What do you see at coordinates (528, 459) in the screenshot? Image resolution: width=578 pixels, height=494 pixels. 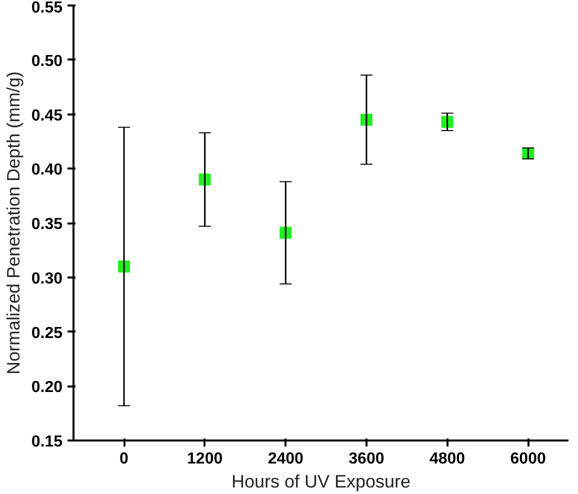 I see `x-tick-label: 6000` at bounding box center [528, 459].